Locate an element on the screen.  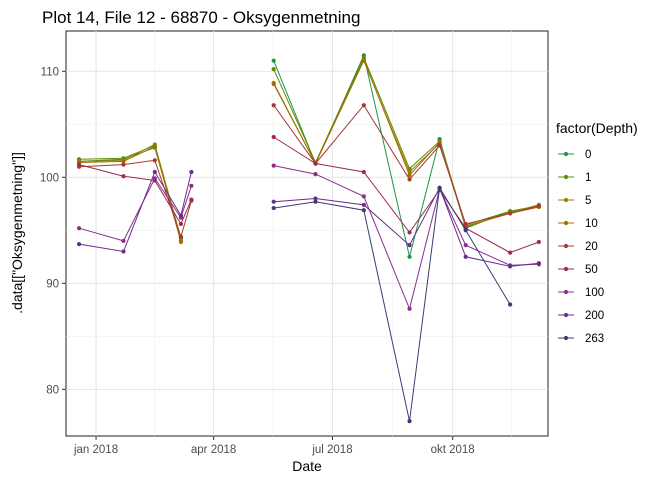
x-tick-label: jan 2018 is located at coordinates (95, 450).